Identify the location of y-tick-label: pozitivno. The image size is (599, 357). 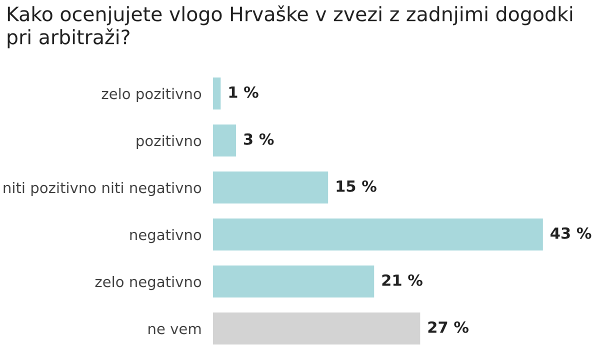
(169, 142).